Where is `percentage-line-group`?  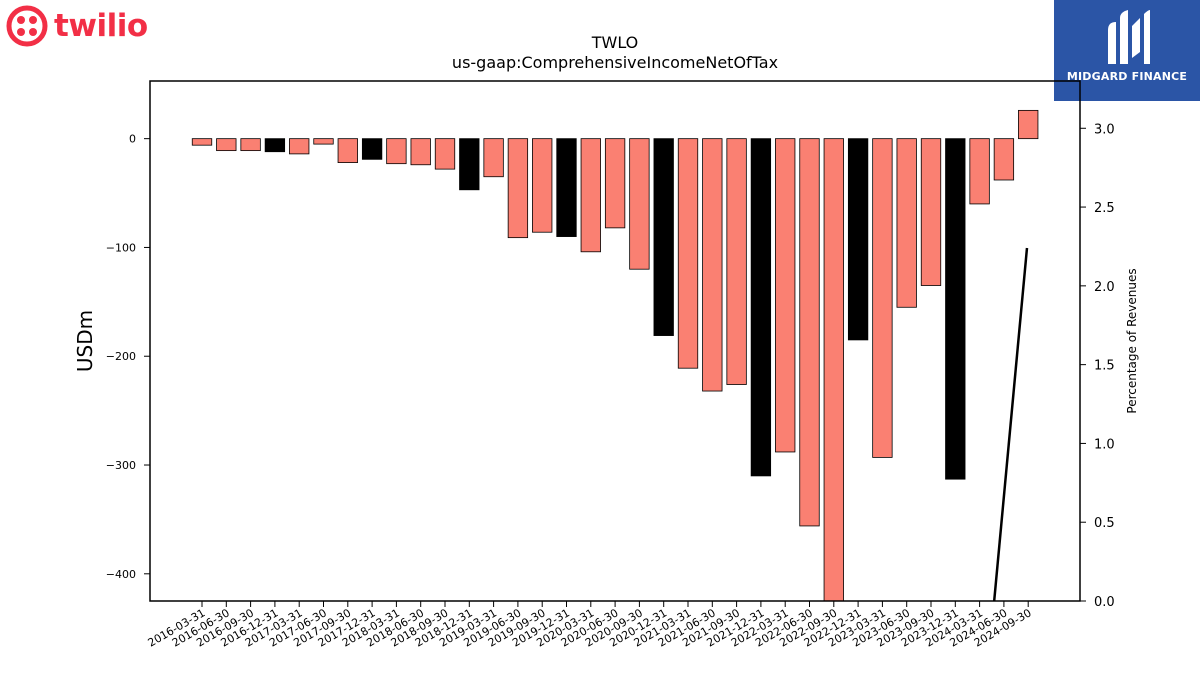 percentage-line-group is located at coordinates (1010, 424).